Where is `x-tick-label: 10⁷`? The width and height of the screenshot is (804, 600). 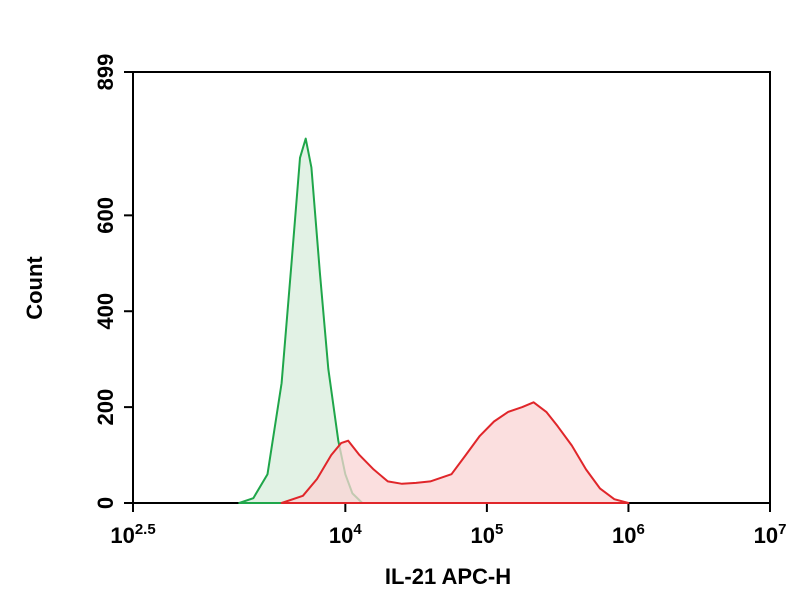
x-tick-label: 10⁷ is located at coordinates (770, 534).